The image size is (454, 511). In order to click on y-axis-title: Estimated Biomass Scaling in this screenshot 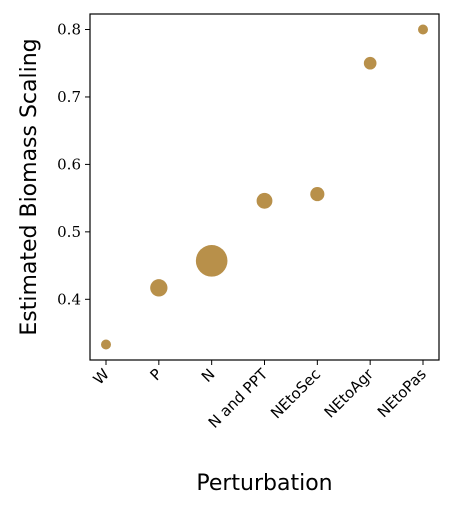, I will do `click(29, 186)`.